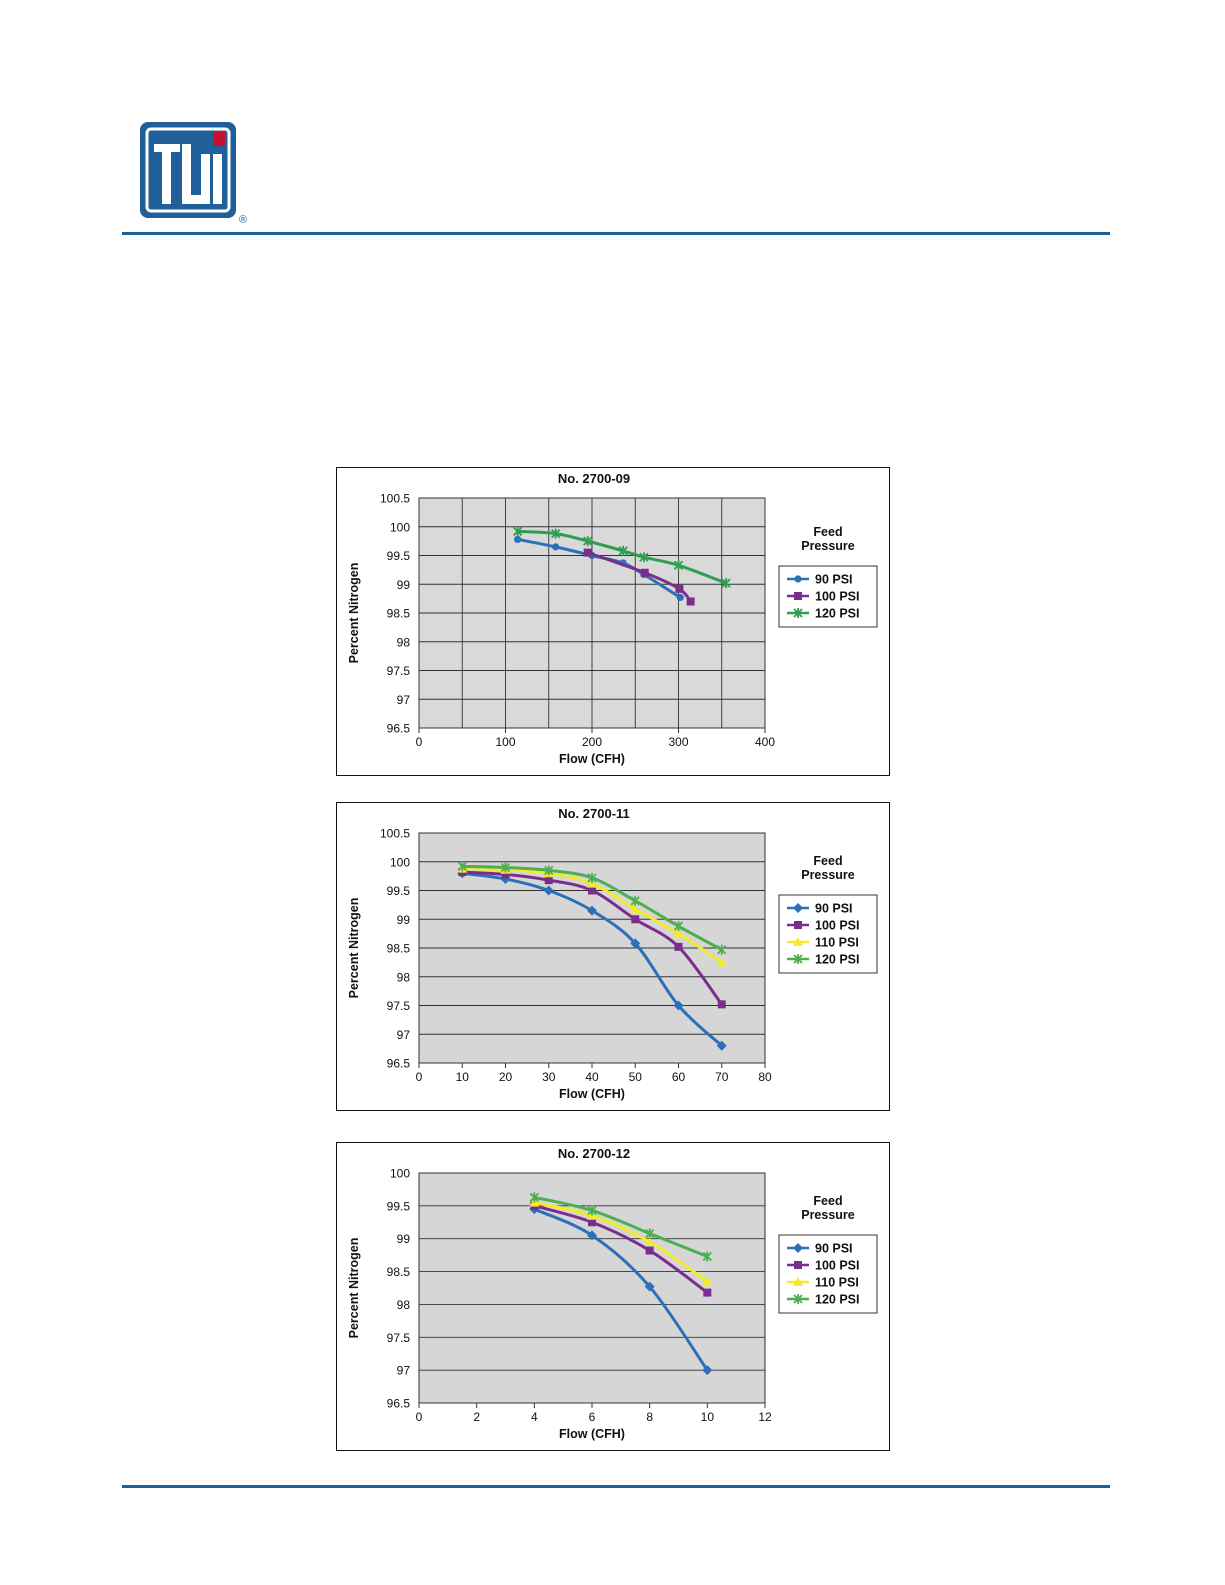 Image resolution: width=1225 pixels, height=1585 pixels. I want to click on chart1-legend-label: 120 PSI, so click(837, 960).